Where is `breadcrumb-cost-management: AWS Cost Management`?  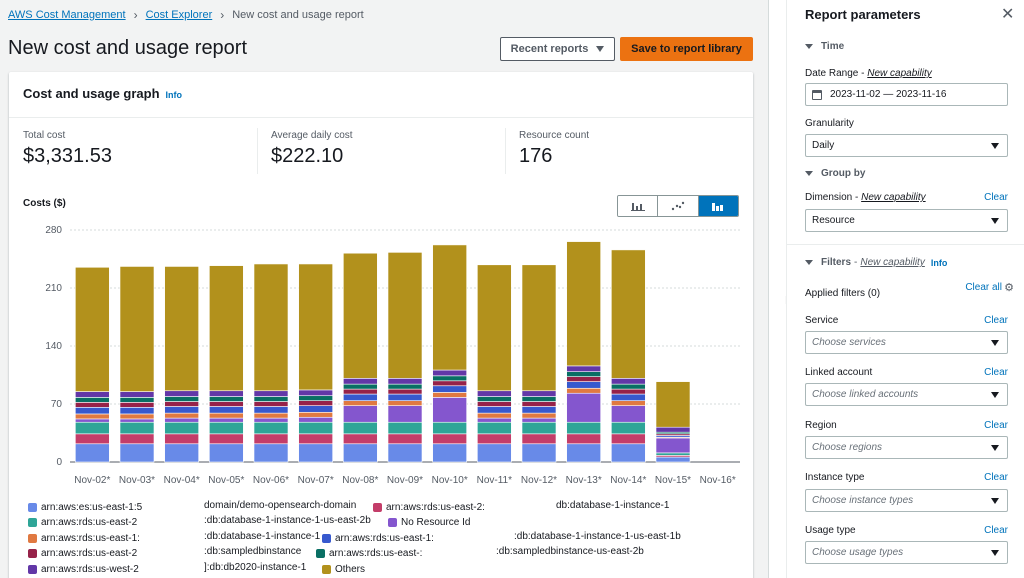
breadcrumb-cost-management: AWS Cost Management is located at coordinates (67, 15).